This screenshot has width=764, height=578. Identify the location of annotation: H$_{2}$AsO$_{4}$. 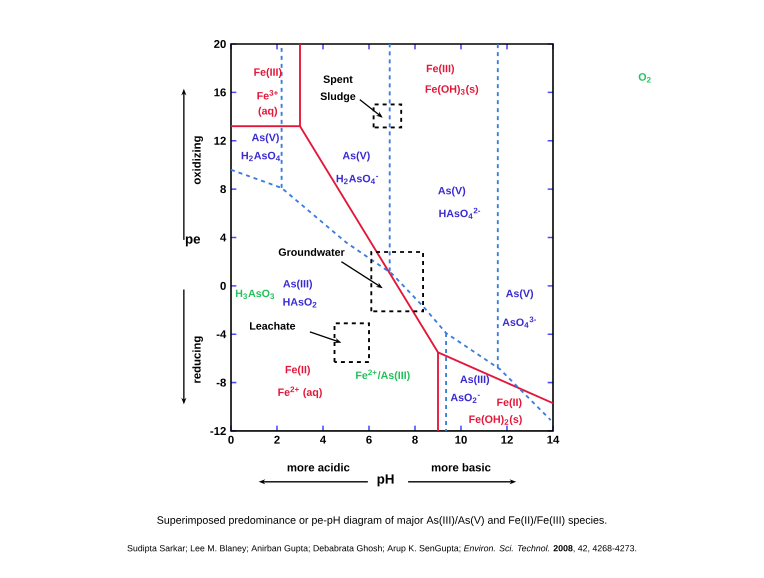
(261, 157).